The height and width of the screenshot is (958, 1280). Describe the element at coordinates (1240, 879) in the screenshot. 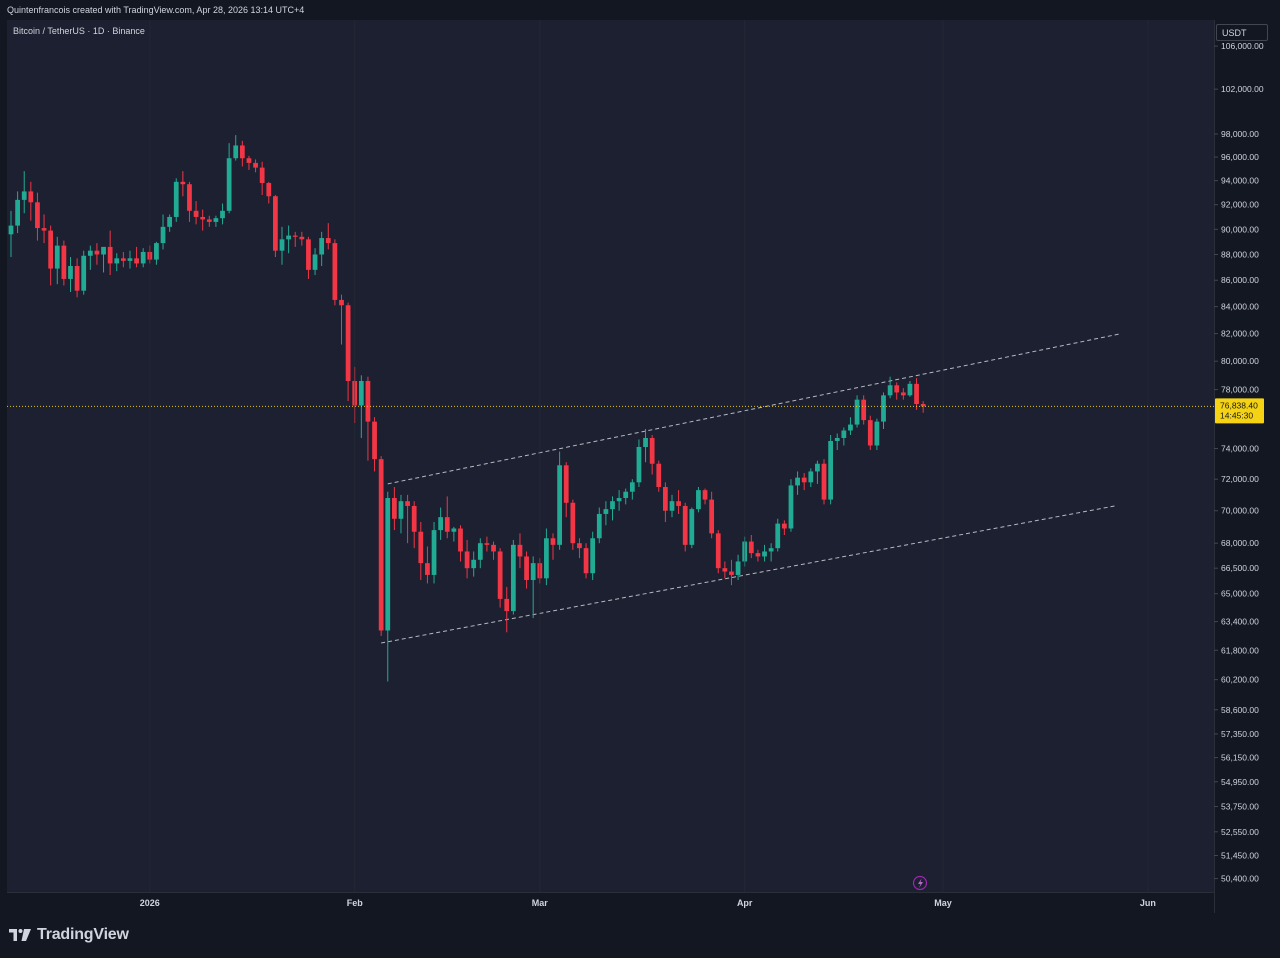

I see `y-tick-label: 50,400.00` at that location.